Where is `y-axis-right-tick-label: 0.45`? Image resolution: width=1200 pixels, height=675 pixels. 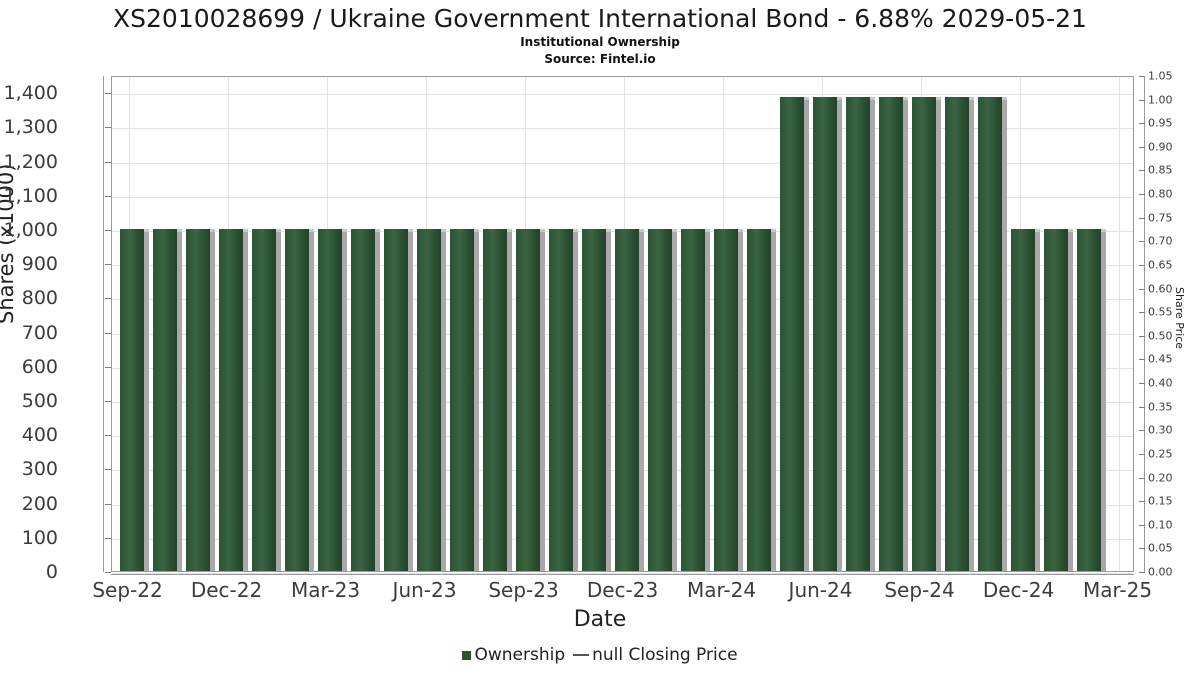 y-axis-right-tick-label: 0.45 is located at coordinates (1160, 359).